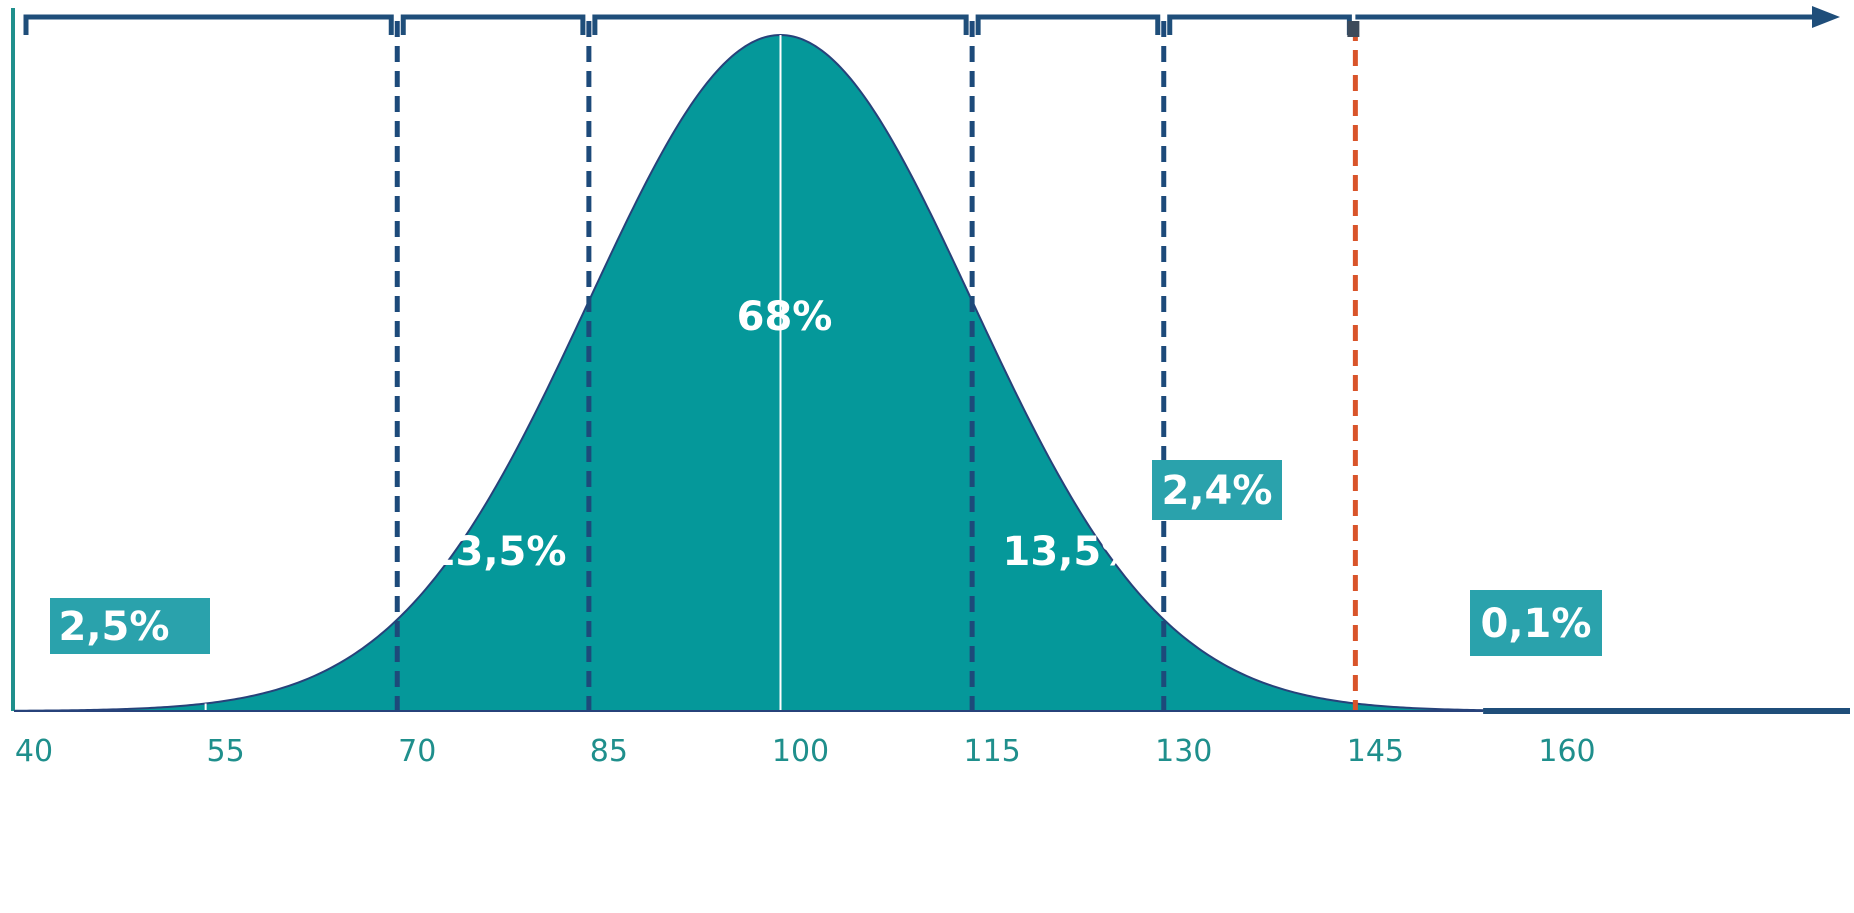 This screenshot has height=913, width=1854. I want to click on tick-label-160: 160, so click(1566, 751).